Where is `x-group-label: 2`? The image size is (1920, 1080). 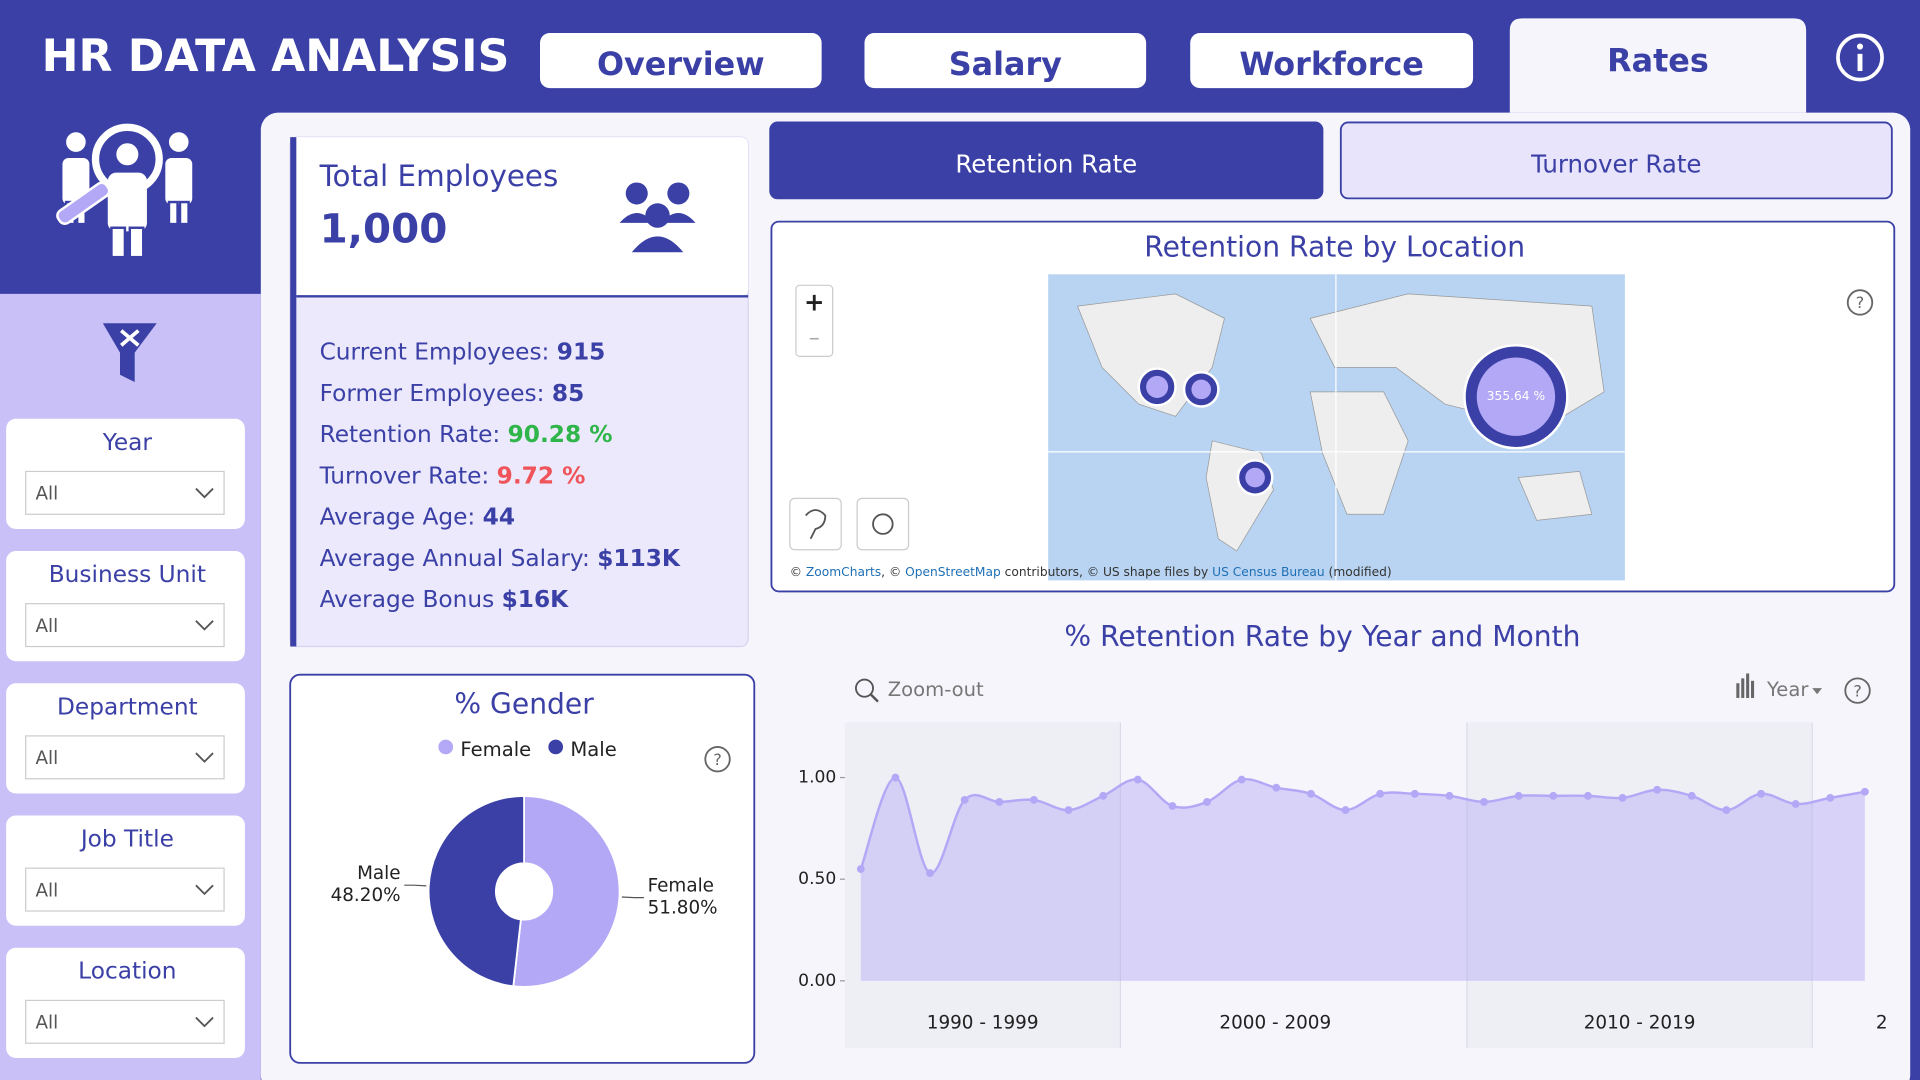 x-group-label: 2 is located at coordinates (1882, 1023).